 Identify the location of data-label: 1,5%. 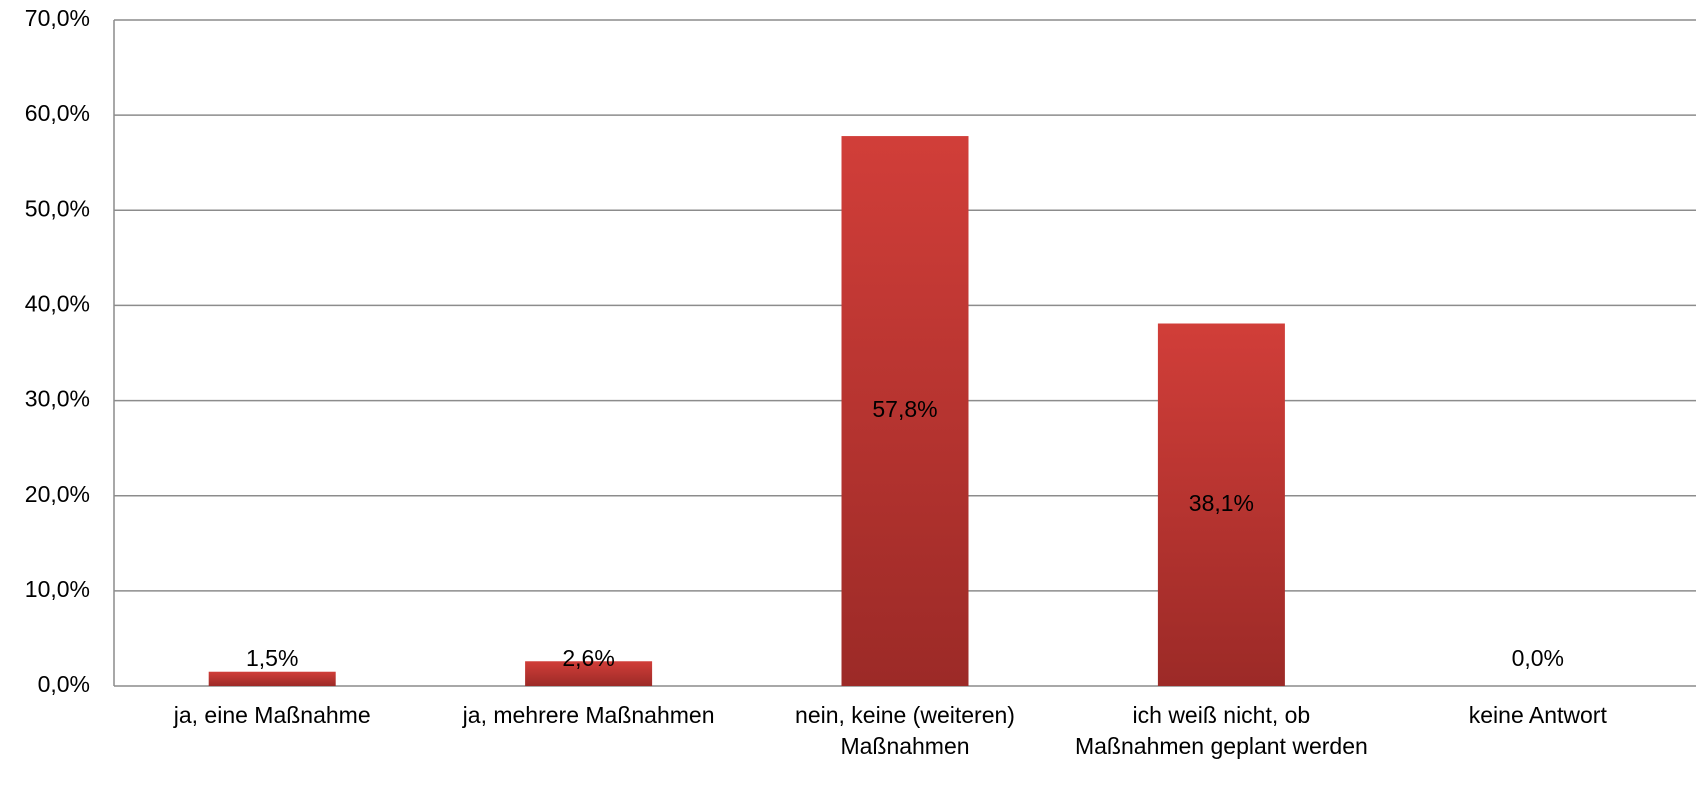
(272, 658).